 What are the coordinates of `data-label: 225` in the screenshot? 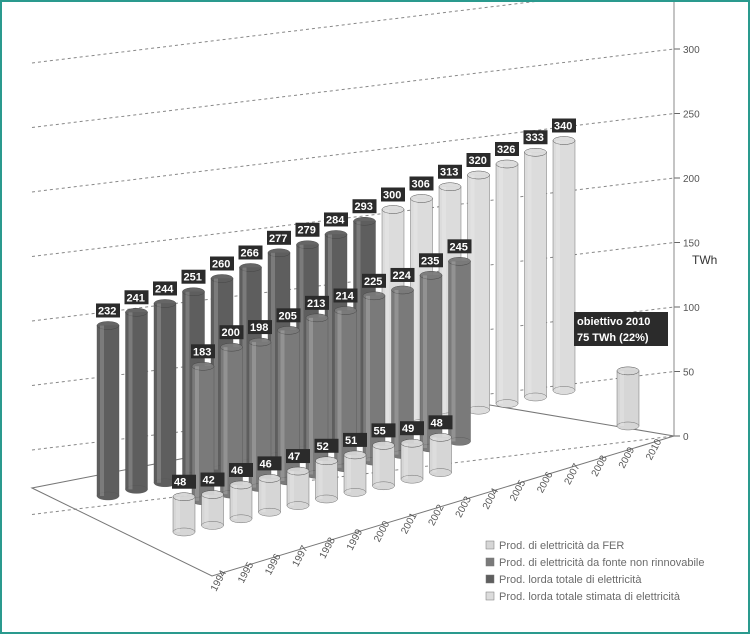 It's located at (373, 282).